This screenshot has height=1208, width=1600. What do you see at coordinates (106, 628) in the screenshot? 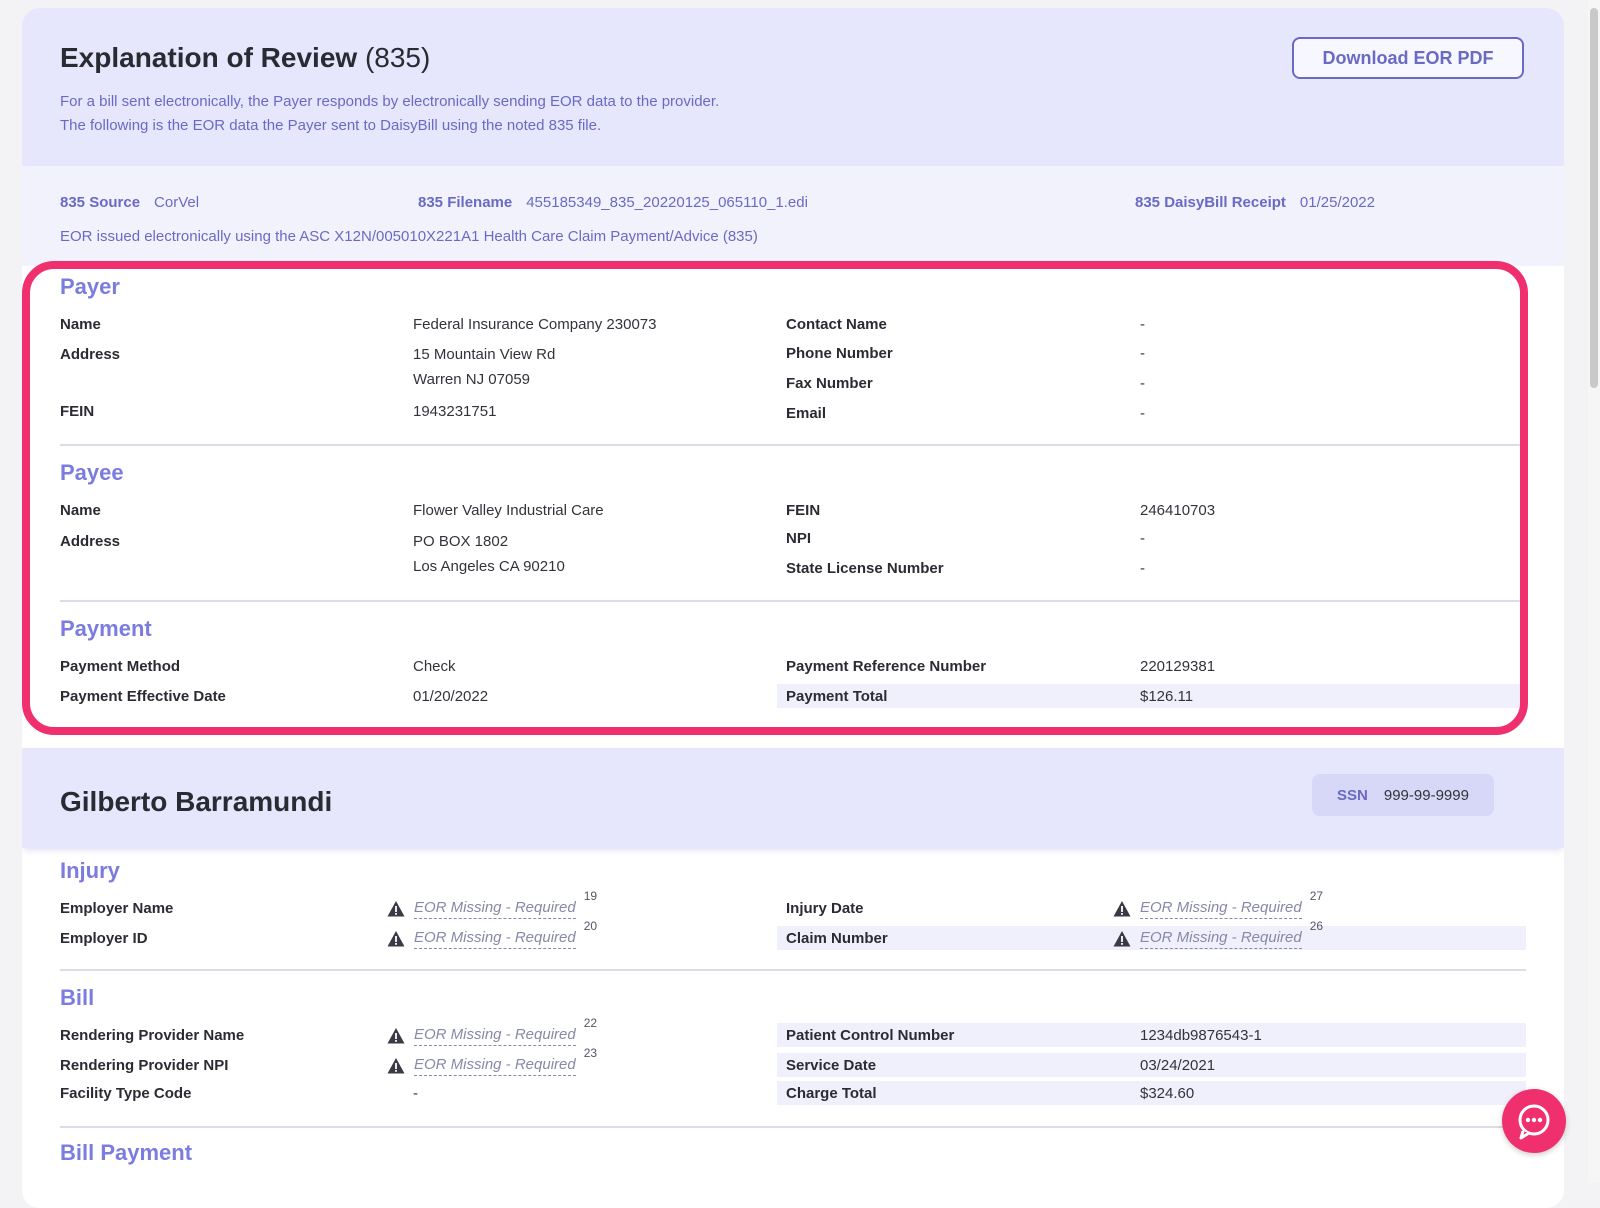
I see `payment-heading: Payment` at bounding box center [106, 628].